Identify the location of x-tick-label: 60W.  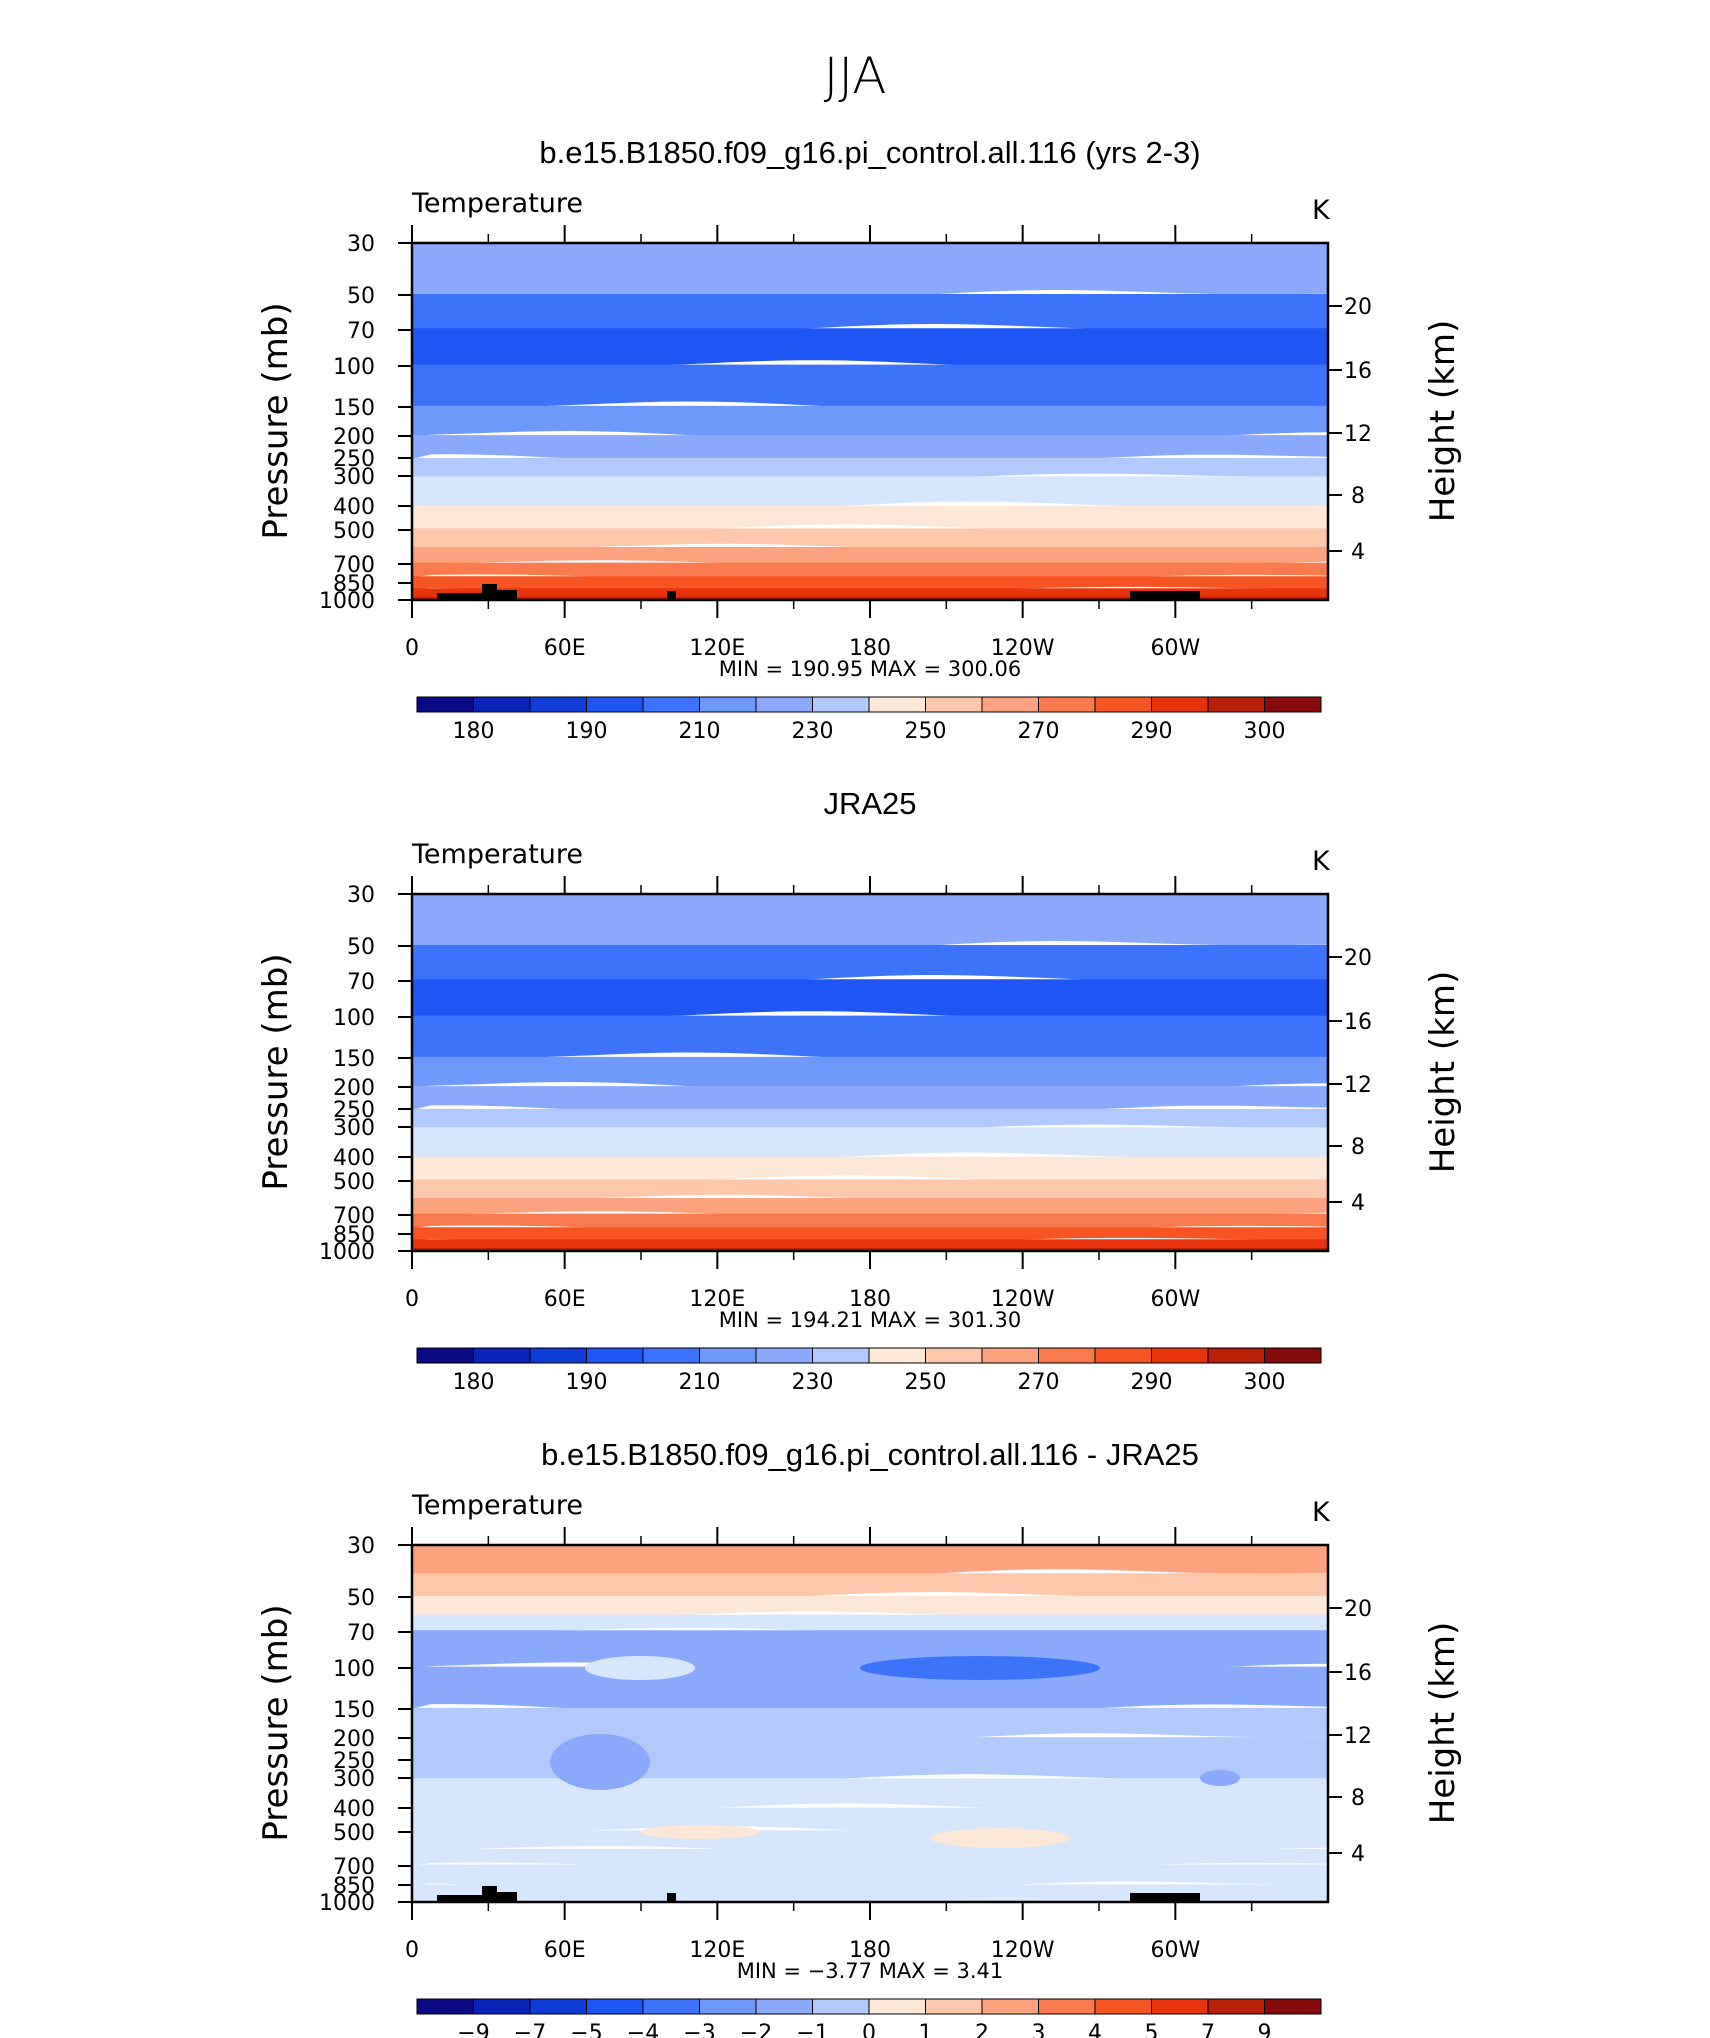
(1175, 648).